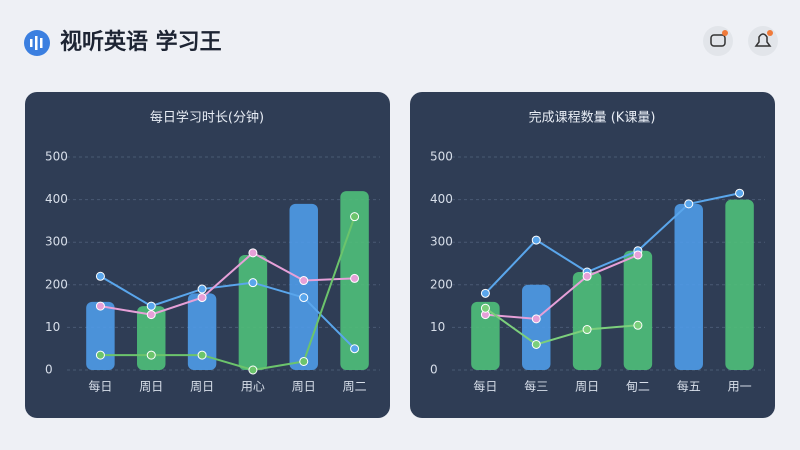 This screenshot has width=800, height=450. Describe the element at coordinates (207, 118) in the screenshot. I see `chart-title: 每日学习时长(分钟)` at that location.